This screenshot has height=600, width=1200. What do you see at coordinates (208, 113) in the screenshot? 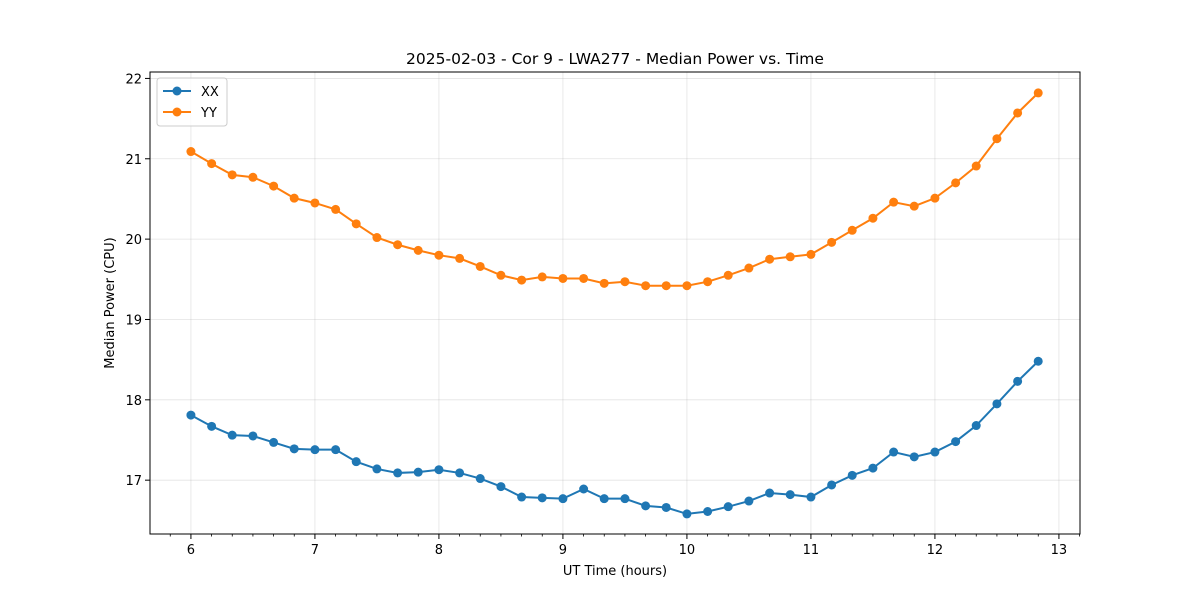
I see `legend-label-yy: YY` at bounding box center [208, 113].